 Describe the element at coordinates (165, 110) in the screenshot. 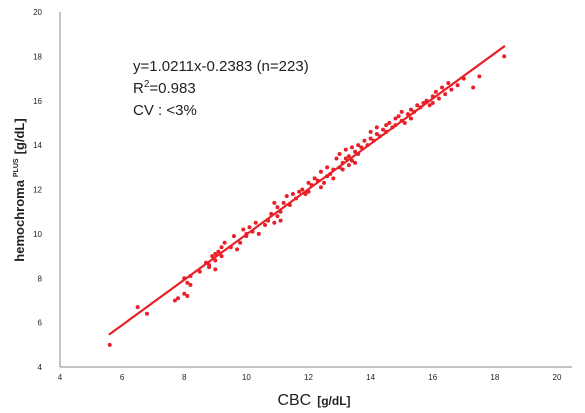

I see `cv-annotation: CV : <3%` at that location.